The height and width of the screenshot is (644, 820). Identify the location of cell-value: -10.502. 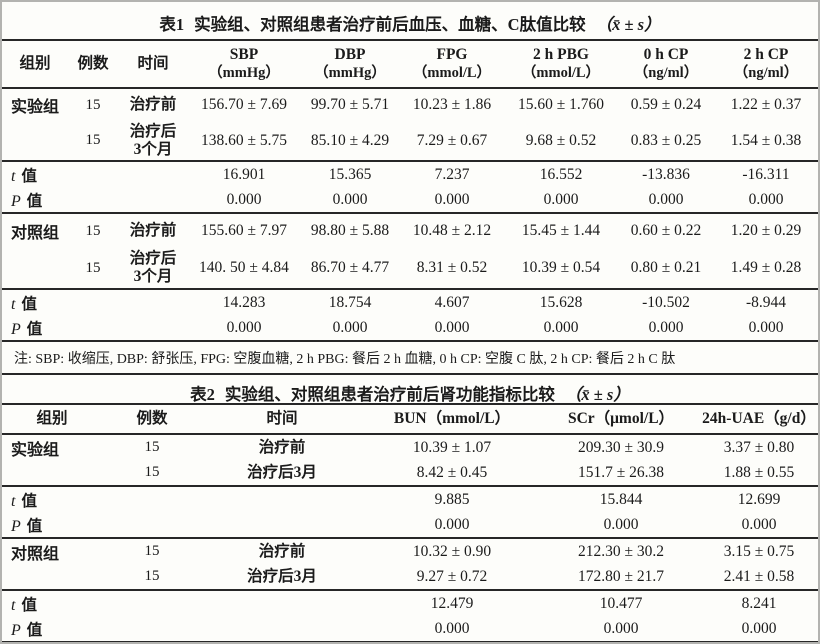
(666, 302).